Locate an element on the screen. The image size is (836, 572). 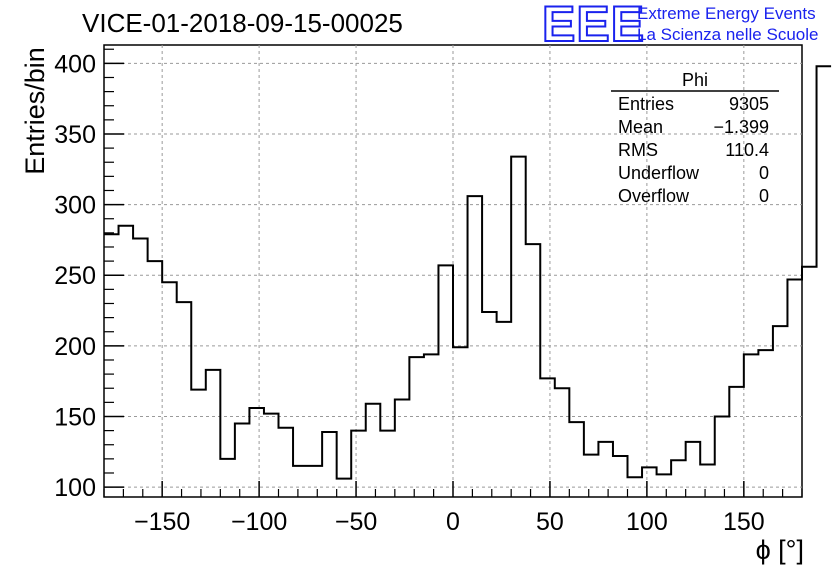
stats-entries-value: 9305 is located at coordinates (749, 104).